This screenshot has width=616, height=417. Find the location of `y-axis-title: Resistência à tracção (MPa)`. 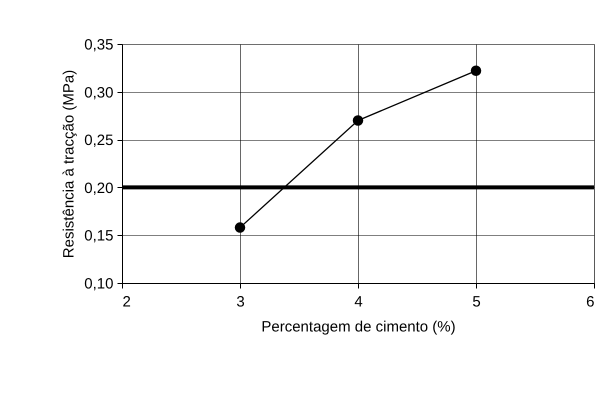

y-axis-title: Resistência à tracção (MPa) is located at coordinates (69, 164).